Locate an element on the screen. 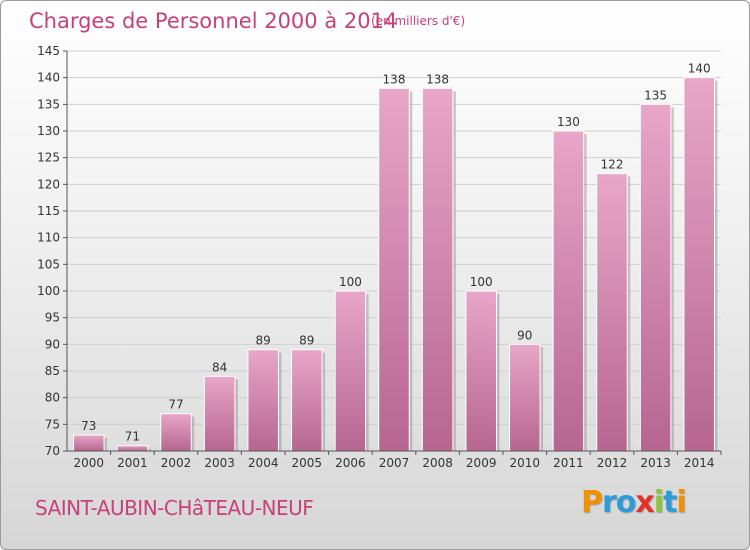  value-label-2007: 138 is located at coordinates (394, 79).